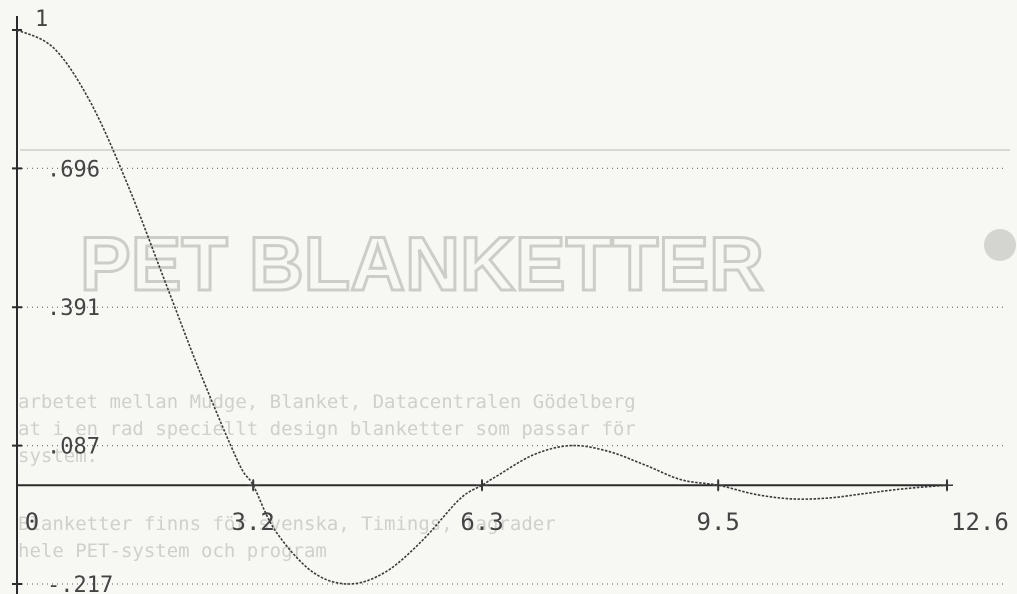 Image resolution: width=1017 pixels, height=594 pixels. Describe the element at coordinates (73, 447) in the screenshot. I see `y-tick-label-3: .087` at that location.